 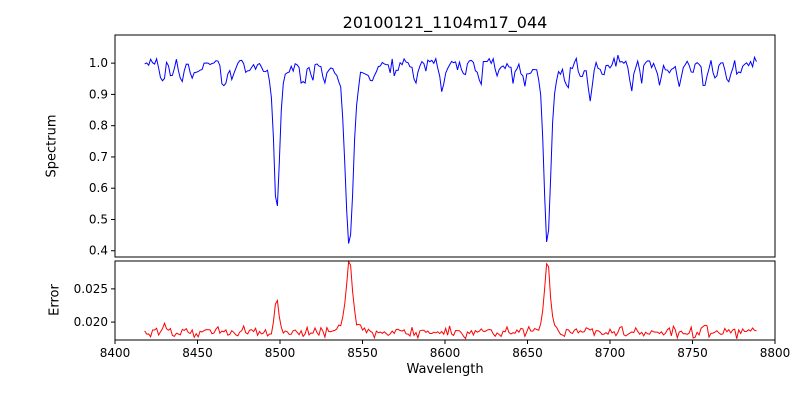 What do you see at coordinates (197, 353) in the screenshot?
I see `x-tick-label: 8450` at bounding box center [197, 353].